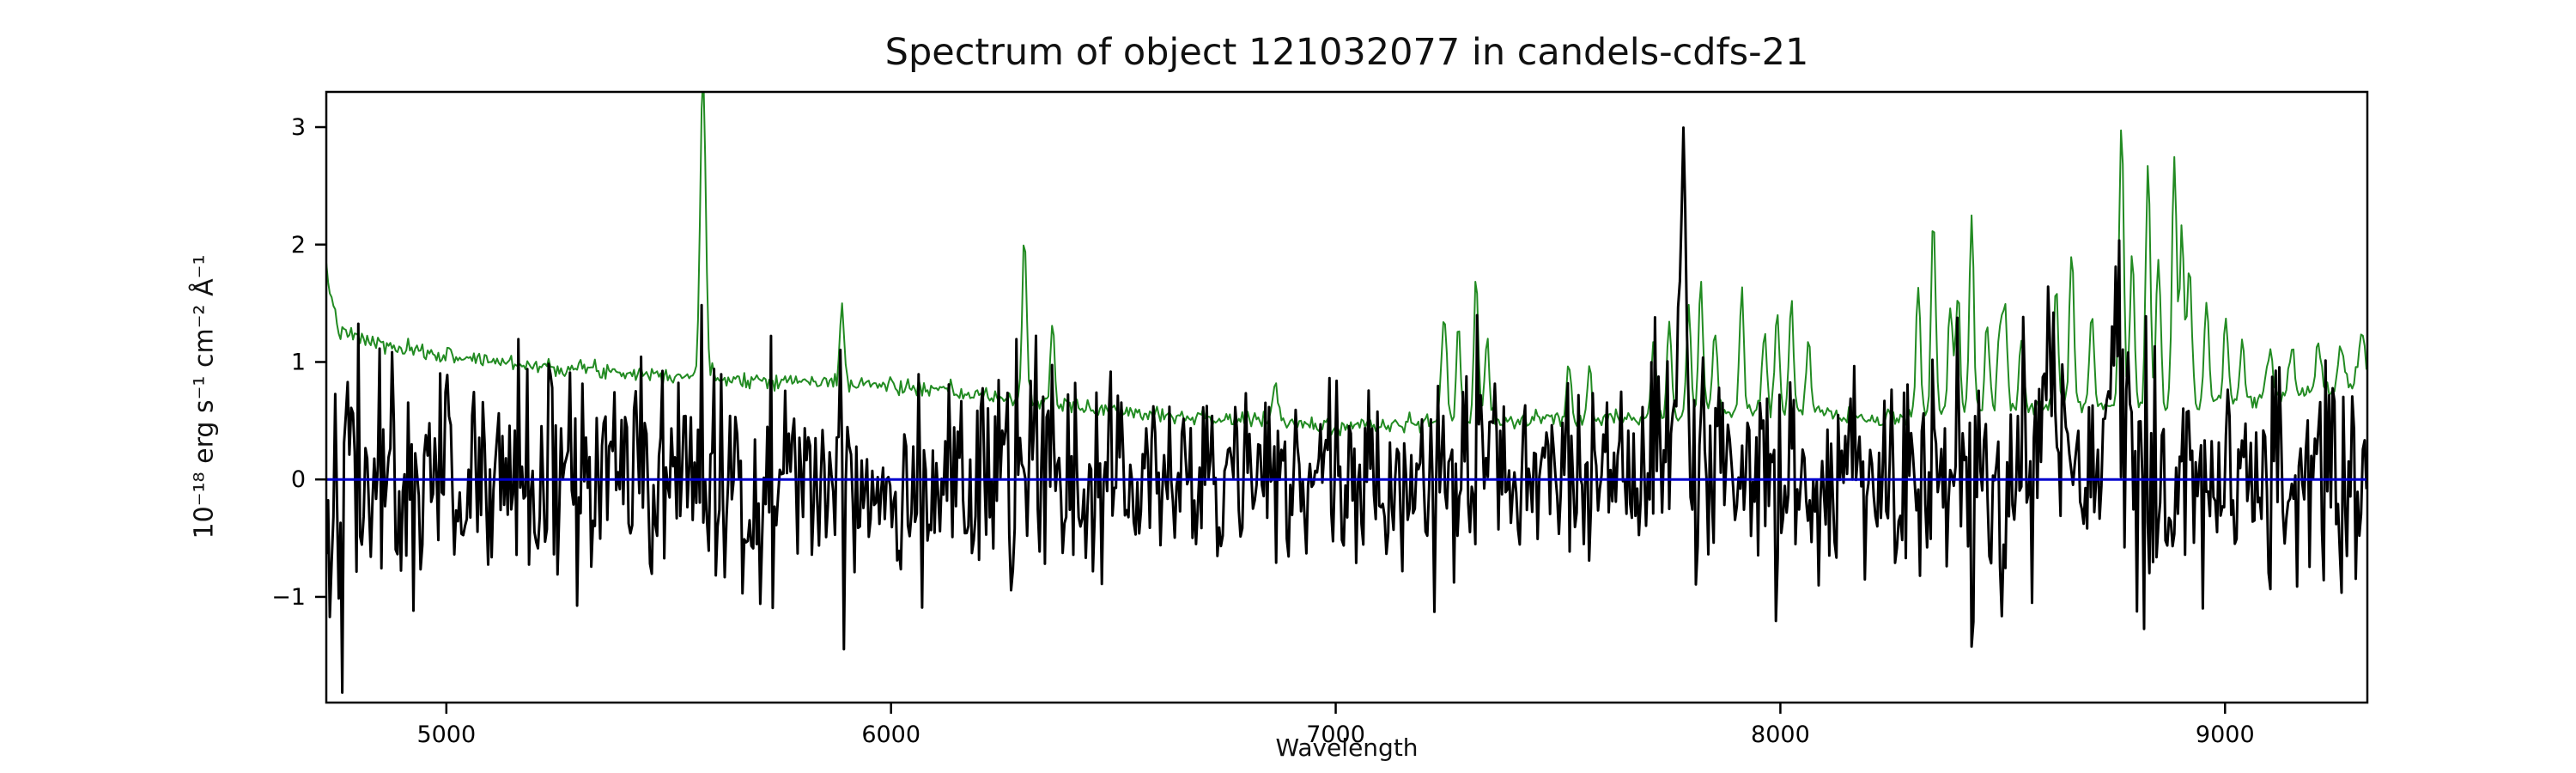 The height and width of the screenshot is (773, 2576). I want to click on x-axis-label: Wavelength, so click(1347, 747).